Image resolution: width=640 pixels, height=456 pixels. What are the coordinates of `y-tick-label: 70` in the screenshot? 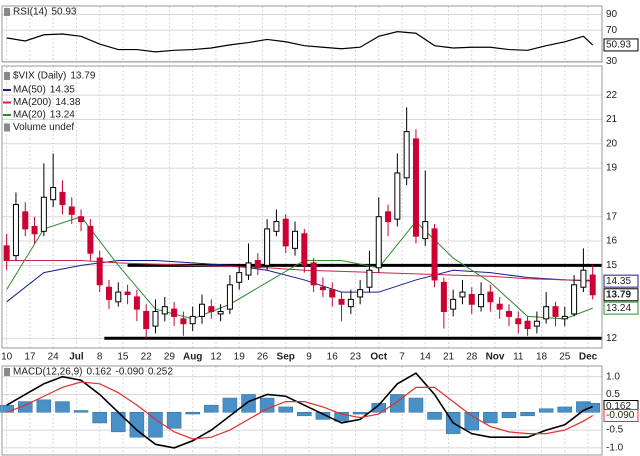 It's located at (612, 30).